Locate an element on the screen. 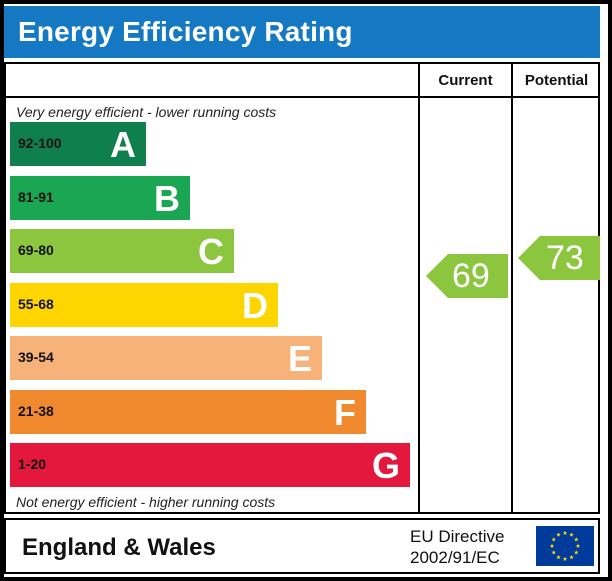 The height and width of the screenshot is (581, 612). directive-line-2: 2002/91/EC is located at coordinates (455, 557).